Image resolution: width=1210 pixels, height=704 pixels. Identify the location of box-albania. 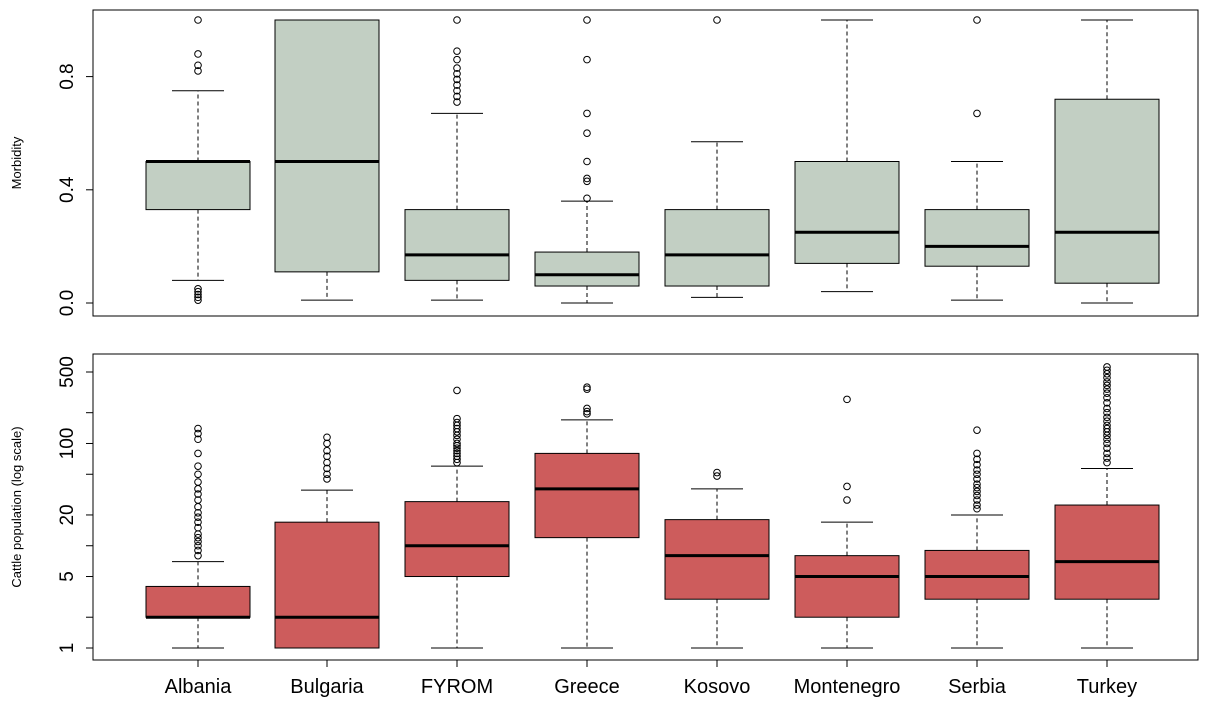
(198, 160).